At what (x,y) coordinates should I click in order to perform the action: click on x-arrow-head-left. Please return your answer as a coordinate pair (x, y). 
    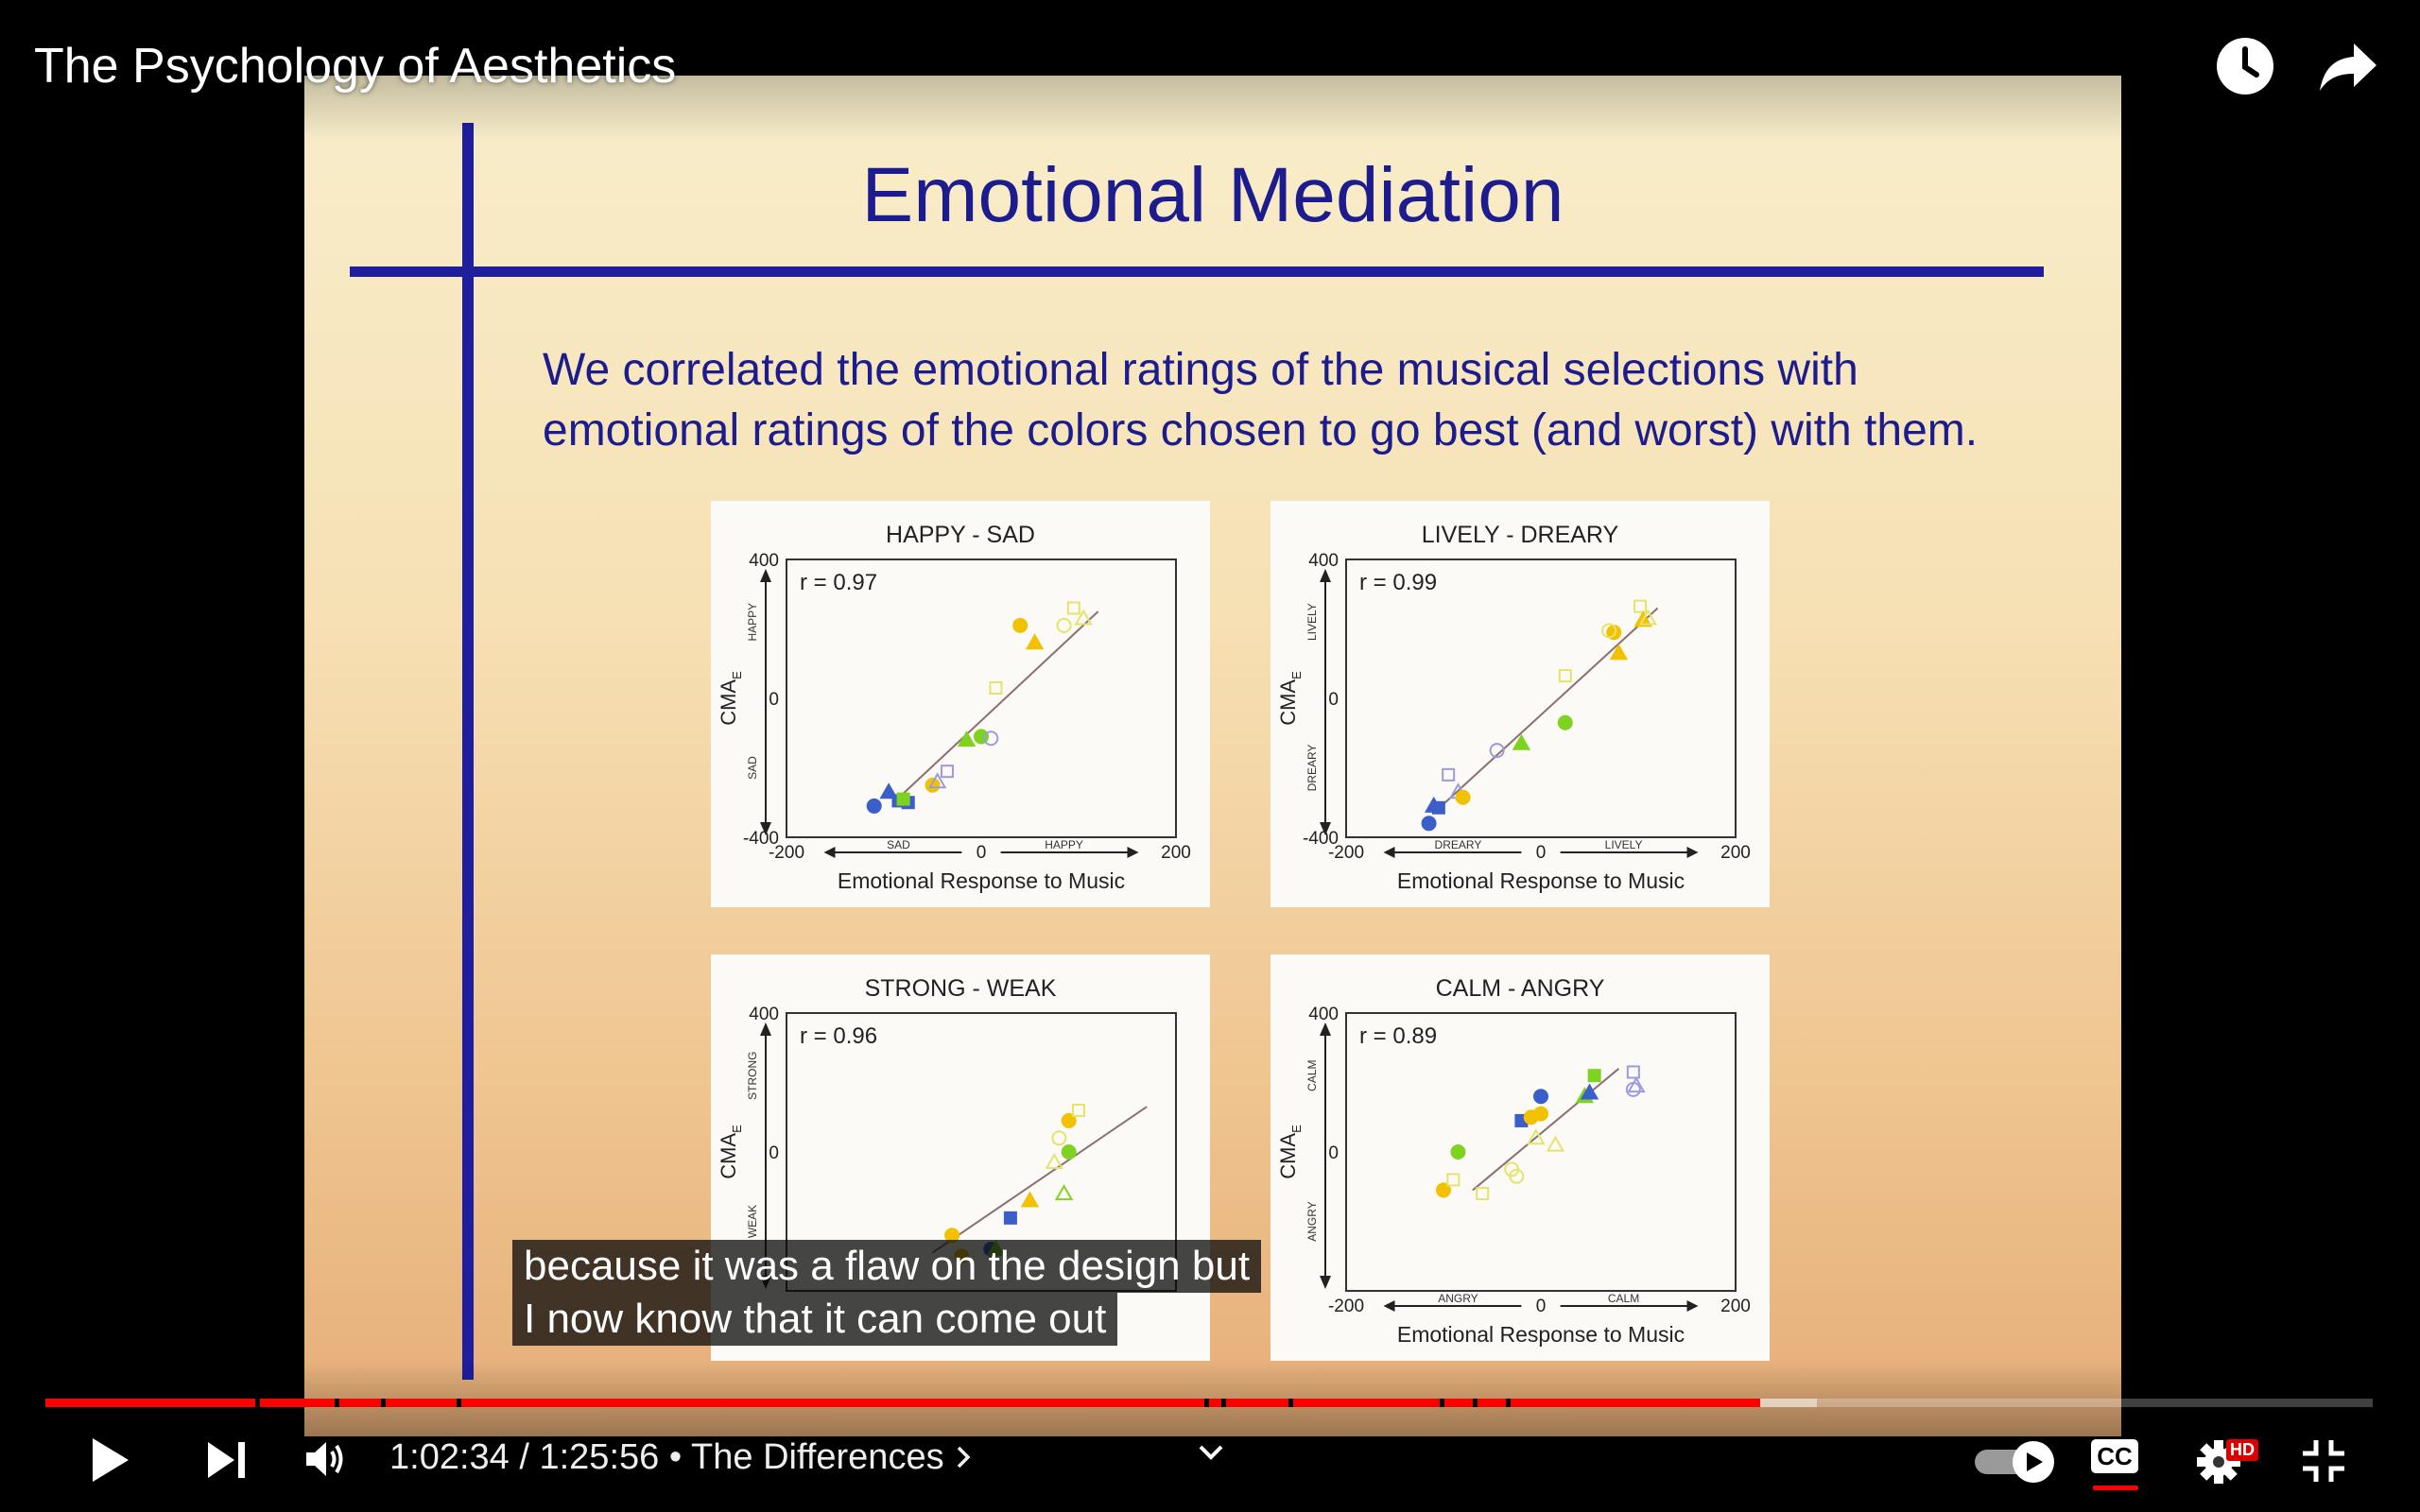
    Looking at the image, I should click on (1389, 852).